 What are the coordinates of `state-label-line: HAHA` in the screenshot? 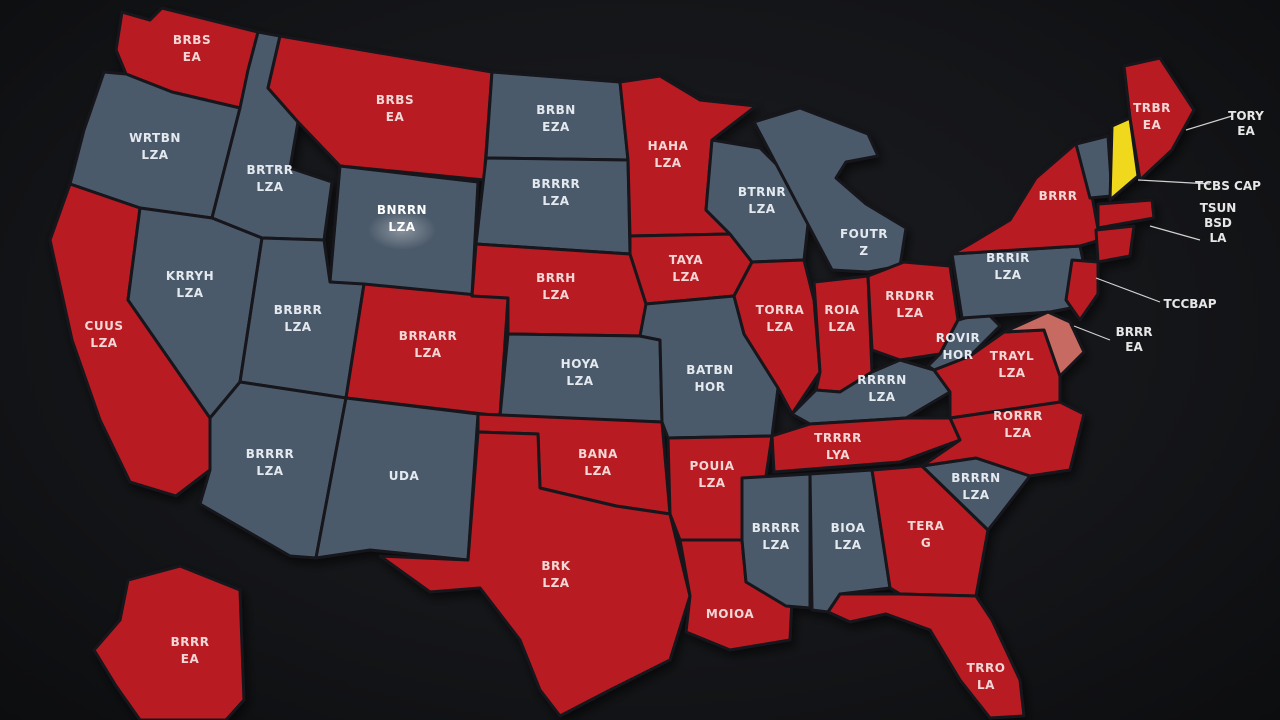 It's located at (668, 146).